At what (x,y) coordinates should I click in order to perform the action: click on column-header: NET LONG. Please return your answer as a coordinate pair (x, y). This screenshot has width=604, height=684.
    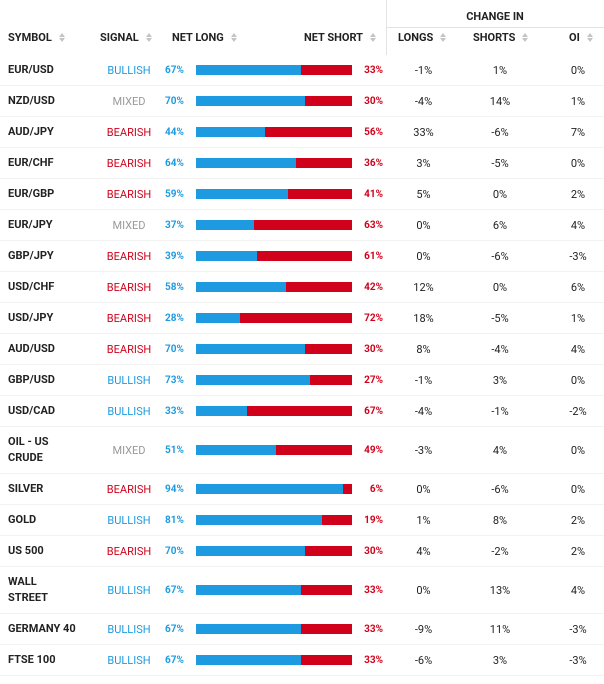
    Looking at the image, I should click on (204, 38).